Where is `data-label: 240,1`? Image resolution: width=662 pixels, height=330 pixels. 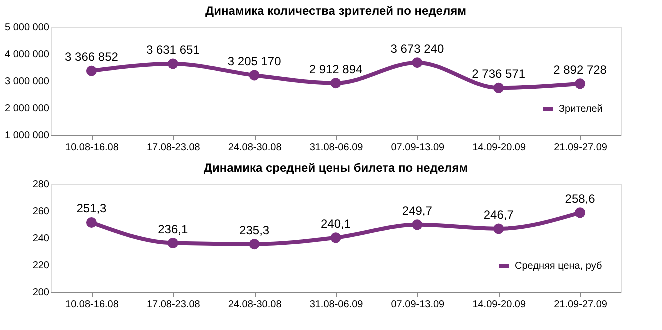
data-label: 240,1 is located at coordinates (336, 223).